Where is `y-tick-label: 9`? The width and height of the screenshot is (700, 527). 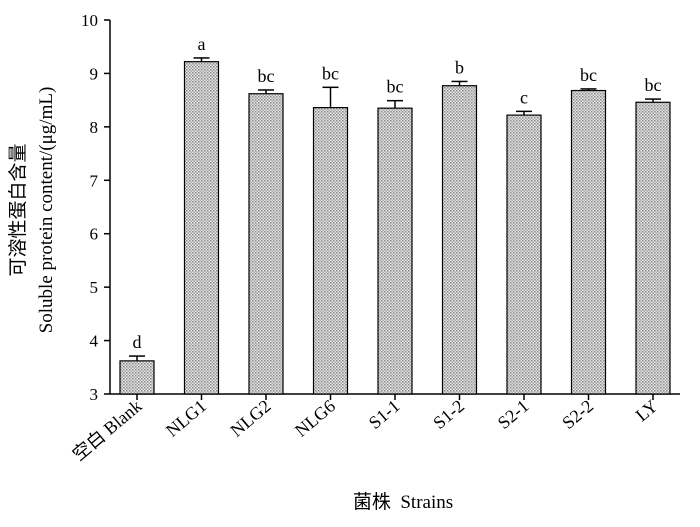 y-tick-label: 9 is located at coordinates (94, 73).